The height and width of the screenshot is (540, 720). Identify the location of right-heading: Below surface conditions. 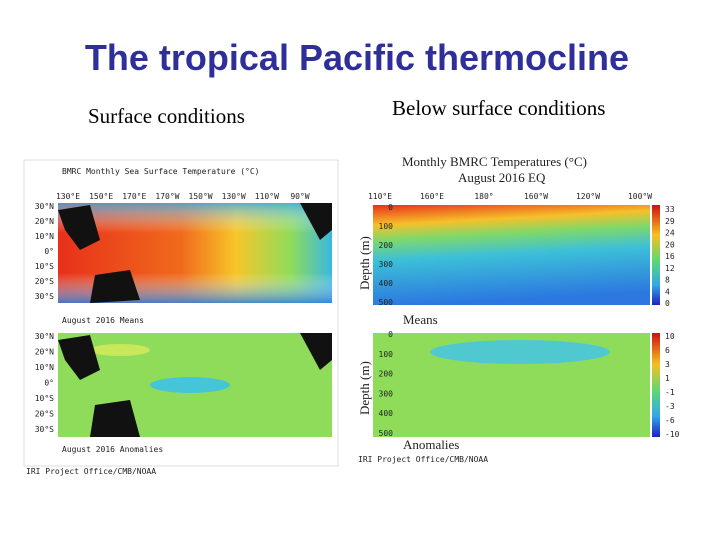
(498, 108).